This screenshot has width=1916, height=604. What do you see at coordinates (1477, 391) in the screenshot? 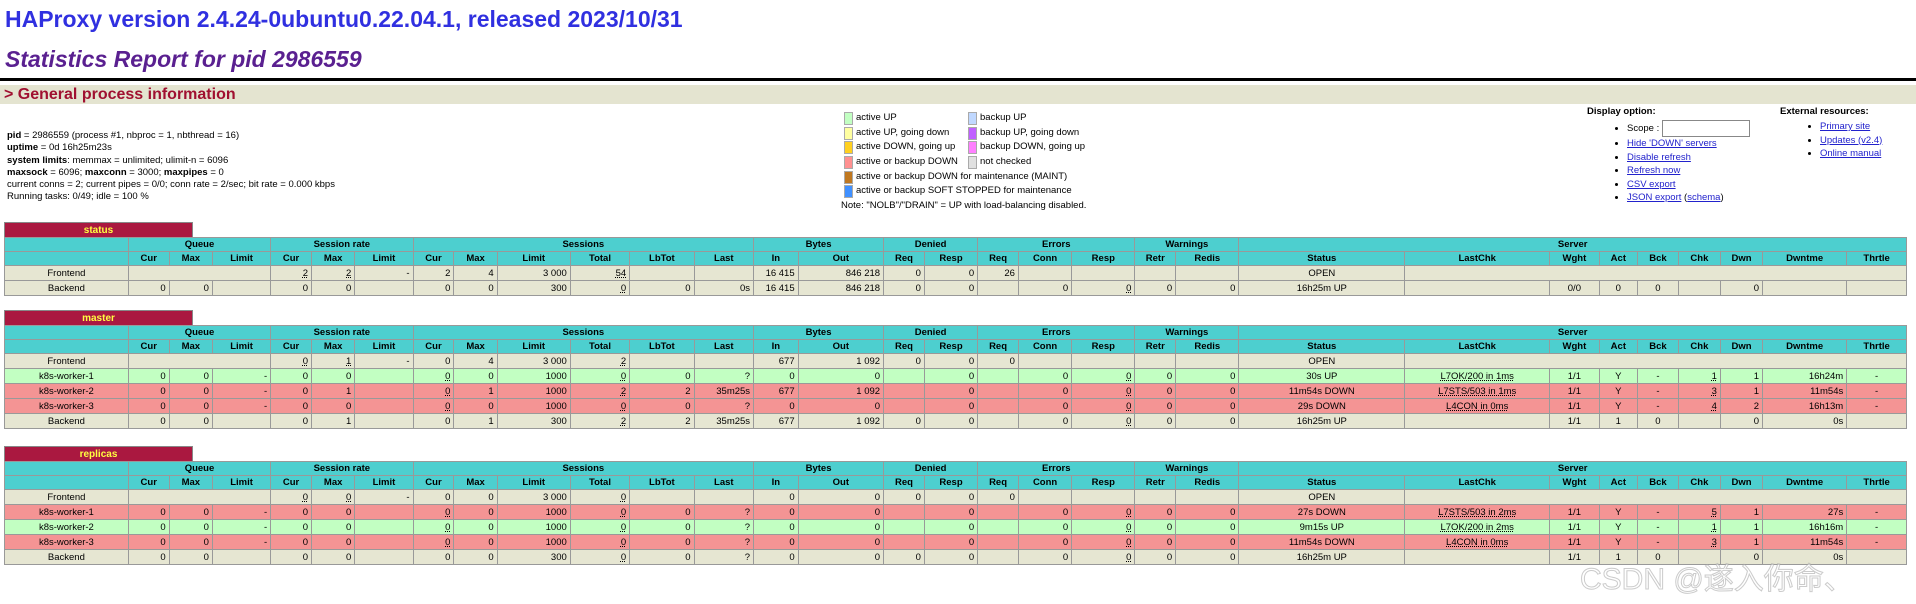
I see `tooltip-value: L7STS/503 in 1ms` at bounding box center [1477, 391].